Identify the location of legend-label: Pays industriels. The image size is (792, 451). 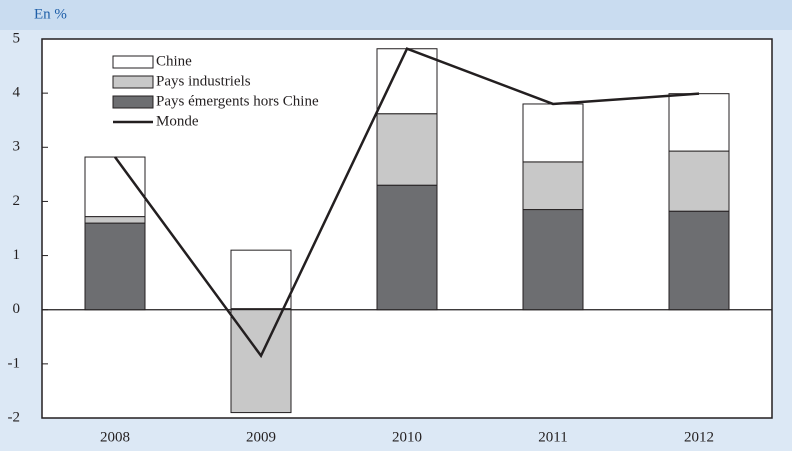
(203, 81).